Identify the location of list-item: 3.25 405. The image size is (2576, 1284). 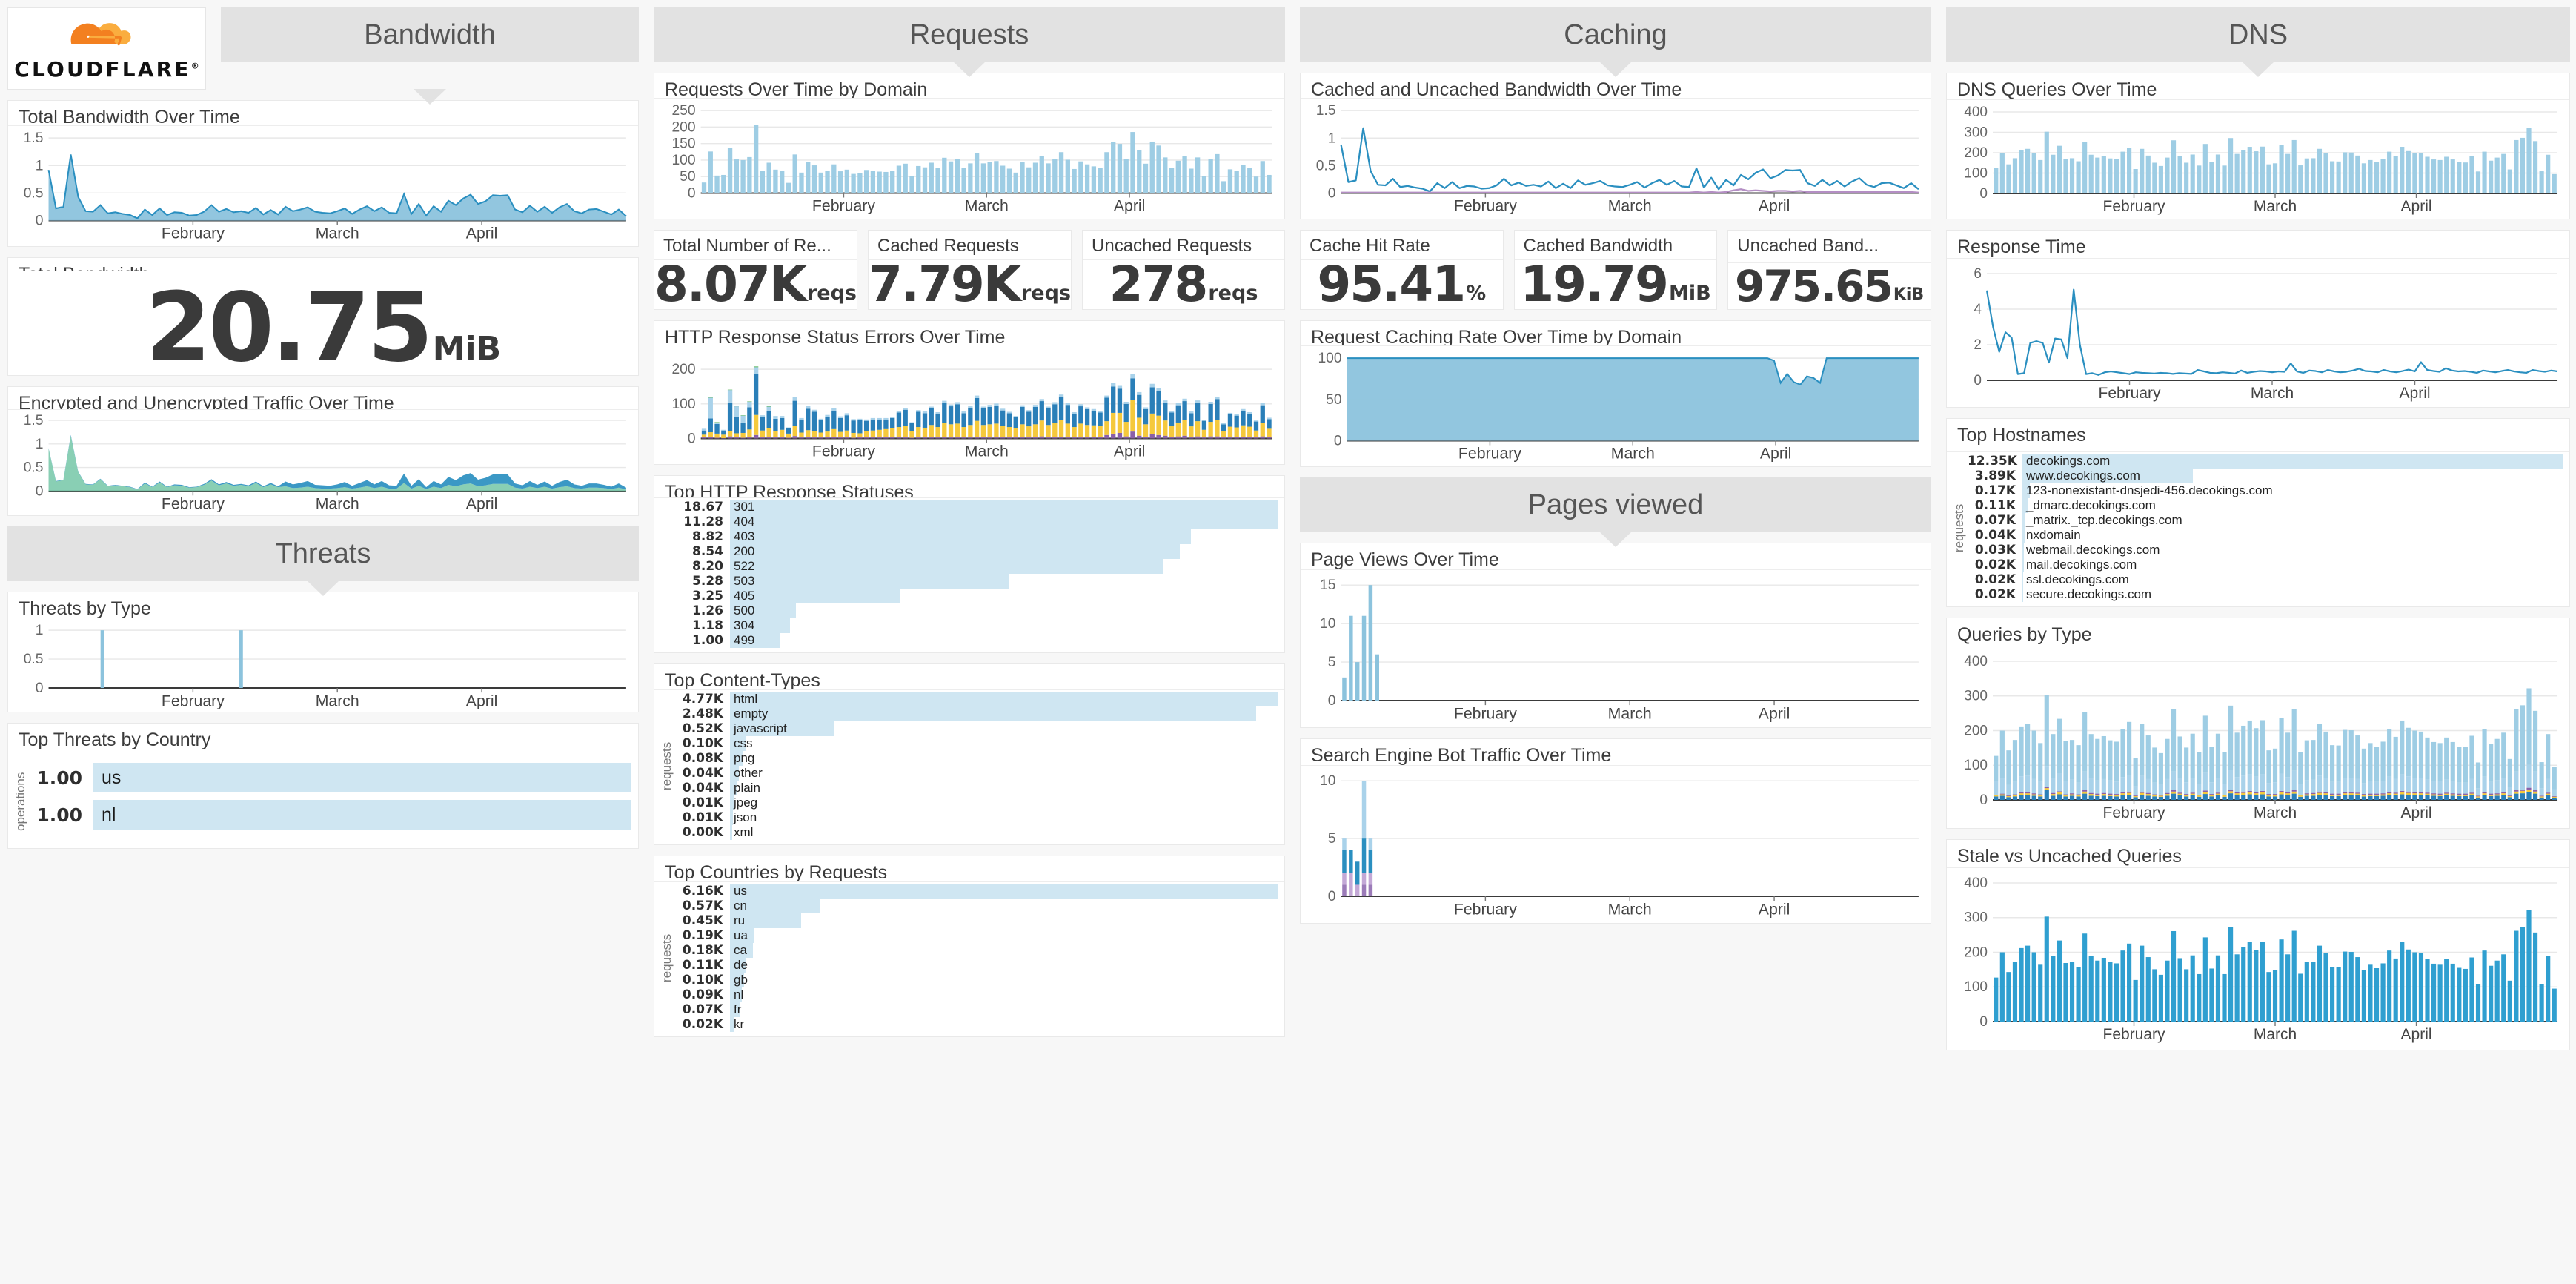
(976, 596).